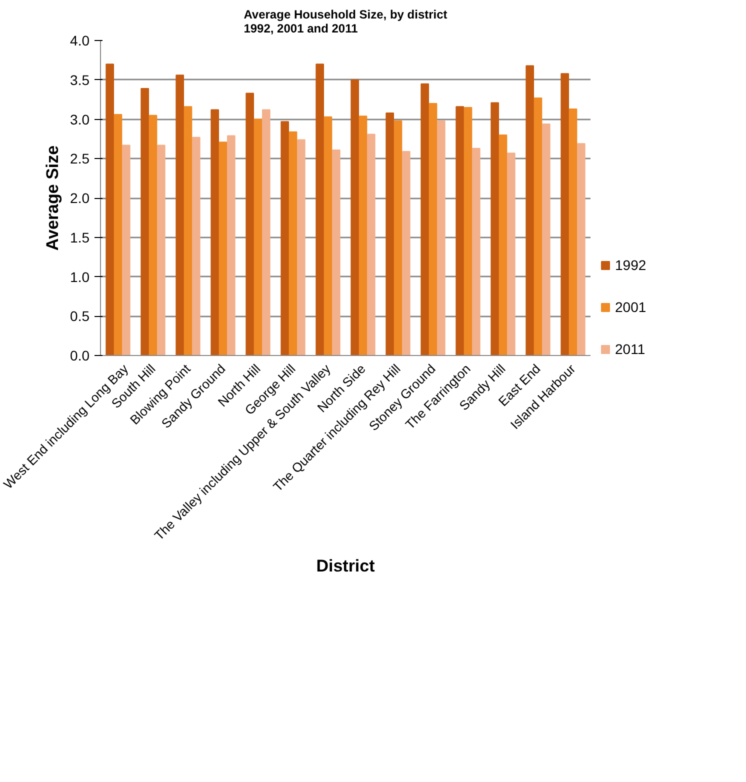 This screenshot has width=746, height=782. What do you see at coordinates (346, 566) in the screenshot?
I see `x-axis-title: District` at bounding box center [346, 566].